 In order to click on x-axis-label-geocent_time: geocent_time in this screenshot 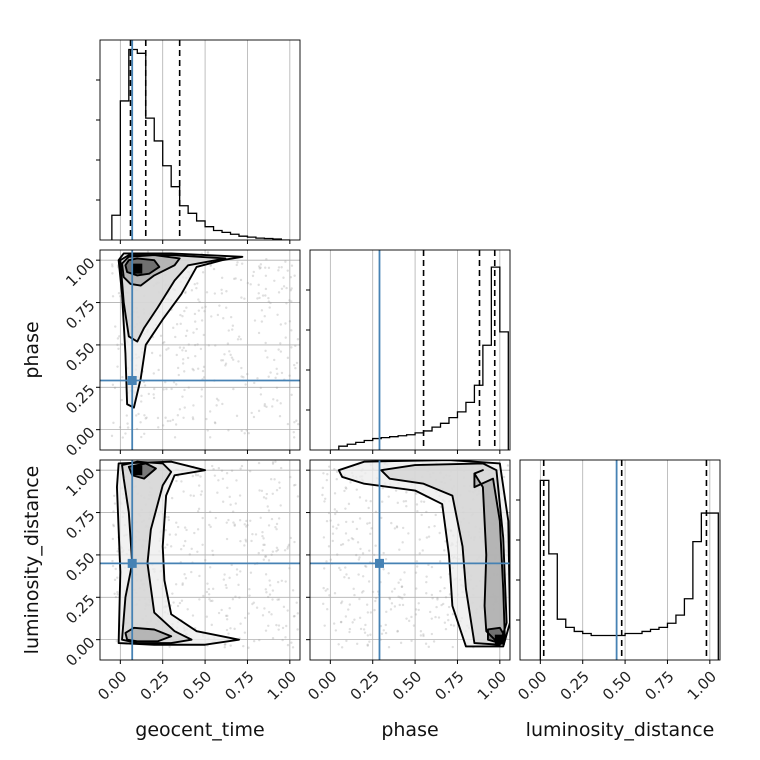, I will do `click(199, 730)`.